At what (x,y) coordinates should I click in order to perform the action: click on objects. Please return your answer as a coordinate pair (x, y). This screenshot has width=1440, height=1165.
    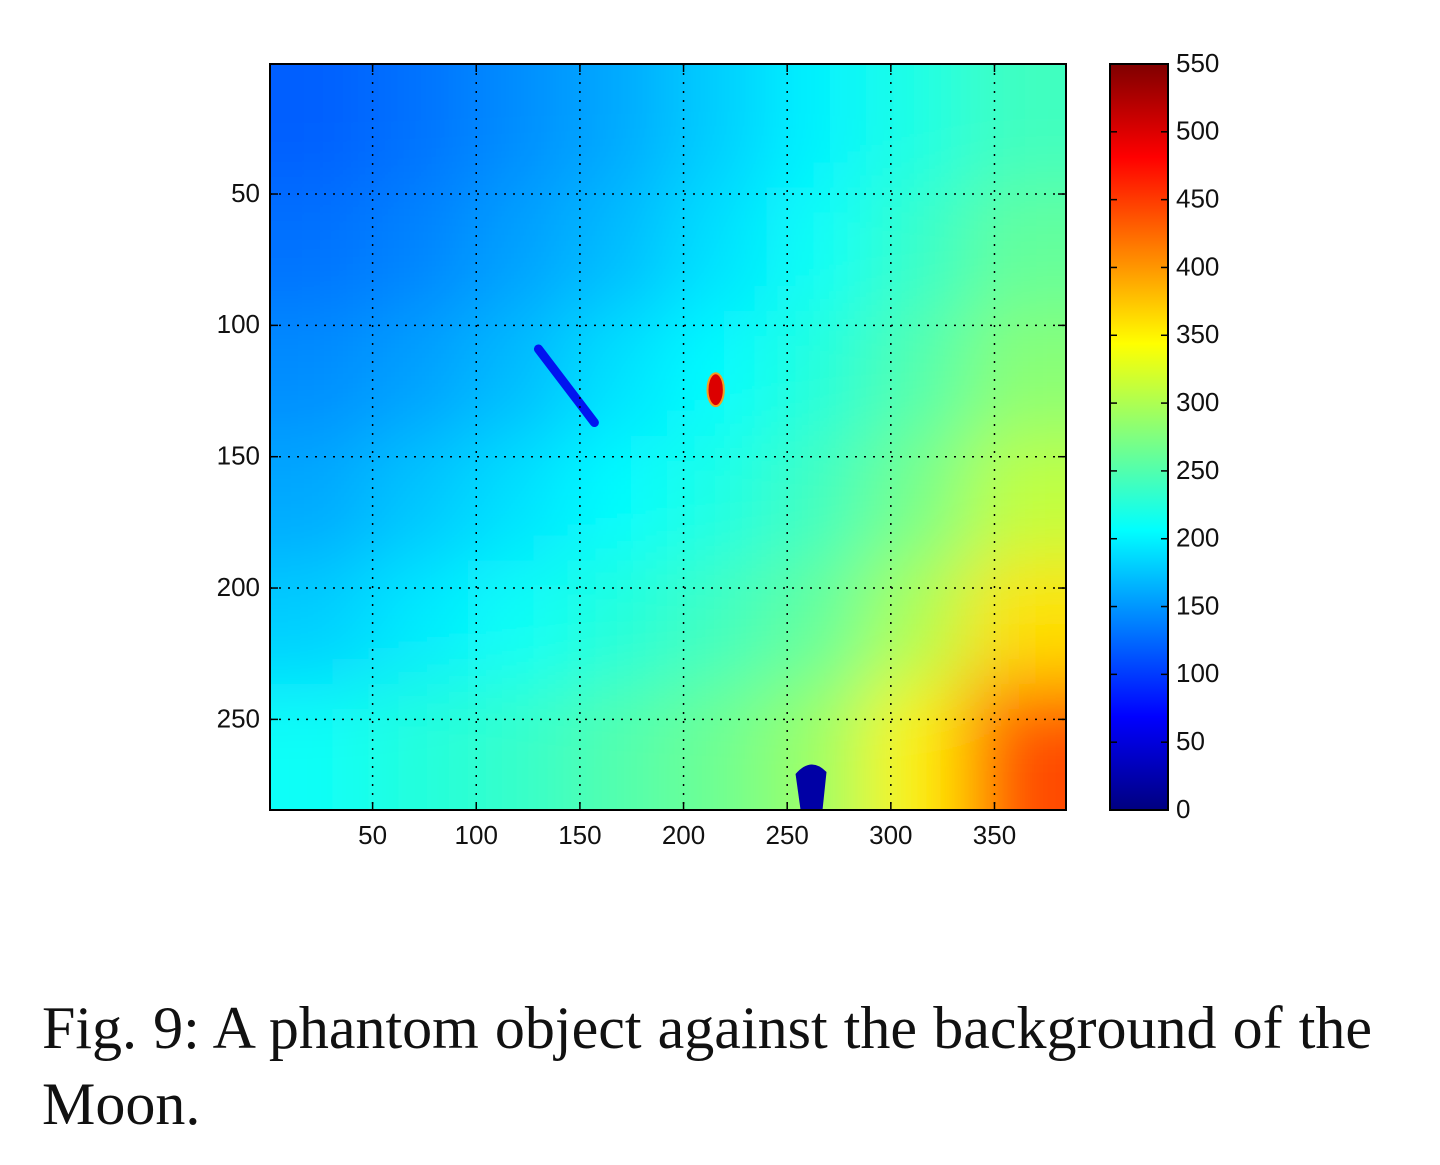
    Looking at the image, I should click on (680, 577).